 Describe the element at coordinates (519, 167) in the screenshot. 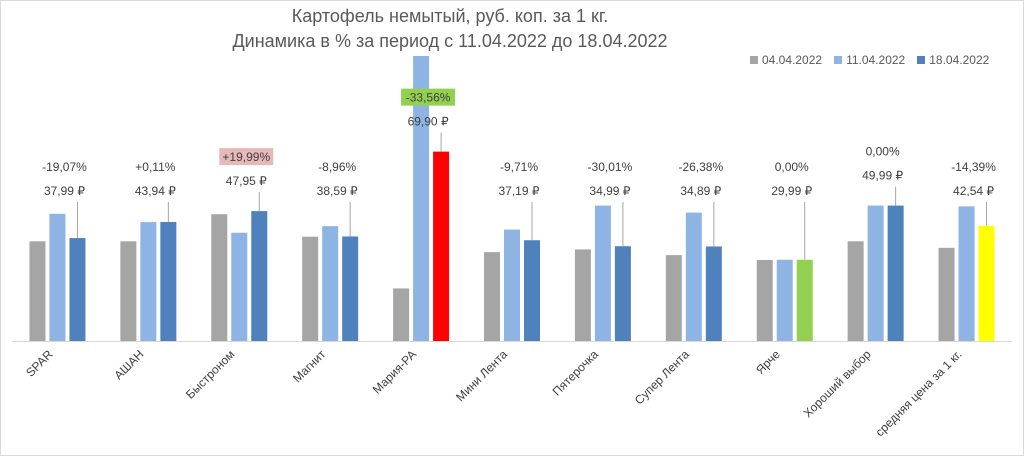

I see `change-label-6: -9,71%` at that location.